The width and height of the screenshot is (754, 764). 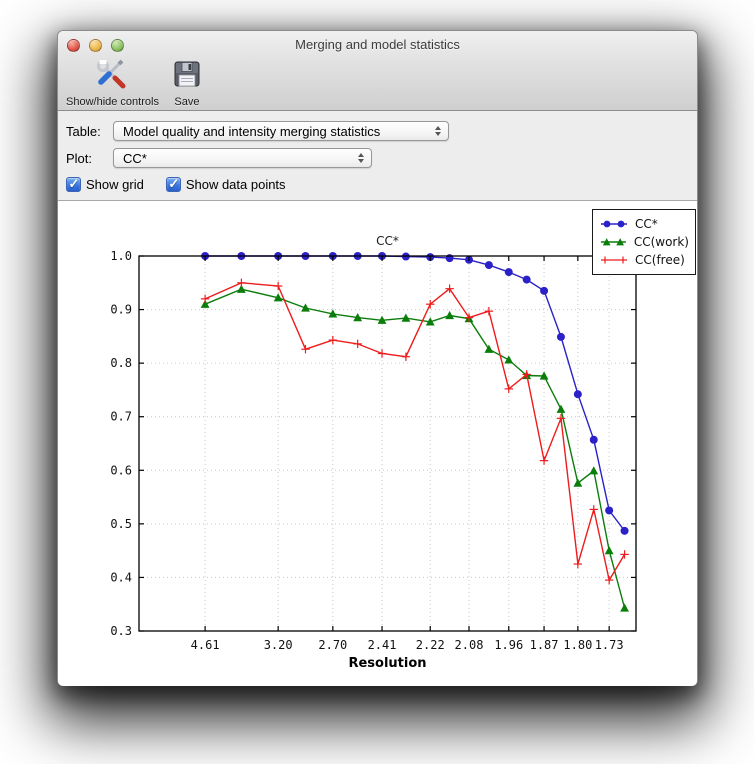 I want to click on svg-text: CC*, so click(x=387, y=241).